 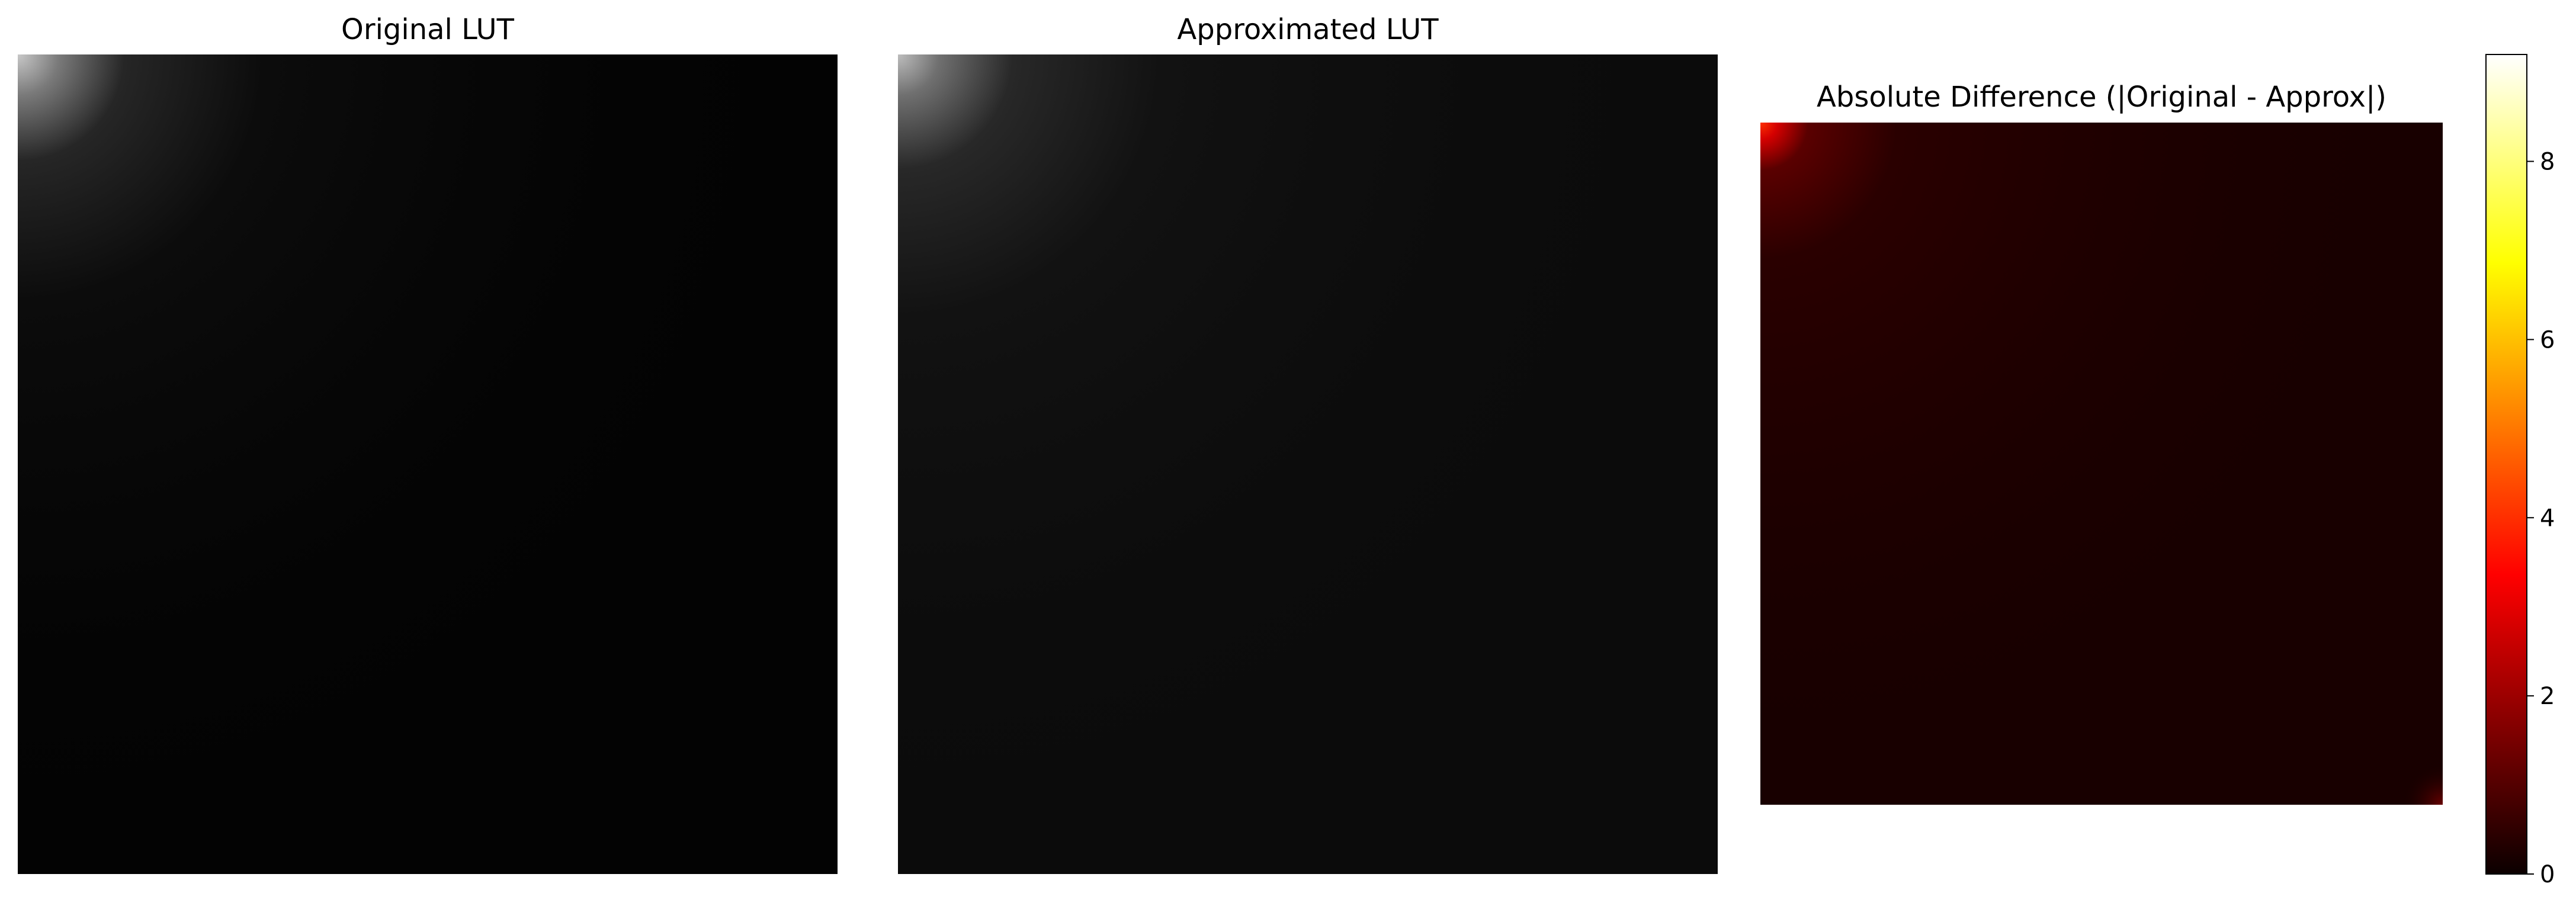 What do you see at coordinates (2547, 340) in the screenshot?
I see `colorbar-tick-label: 6` at bounding box center [2547, 340].